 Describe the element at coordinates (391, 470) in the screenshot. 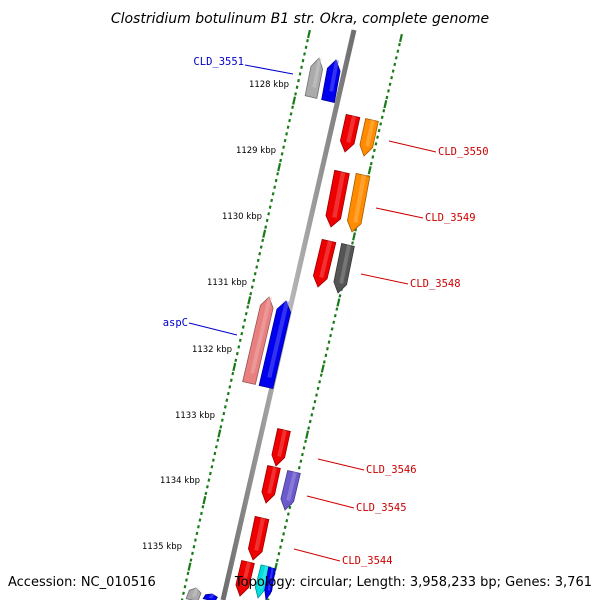

I see `gene-label: CLD_3546` at that location.